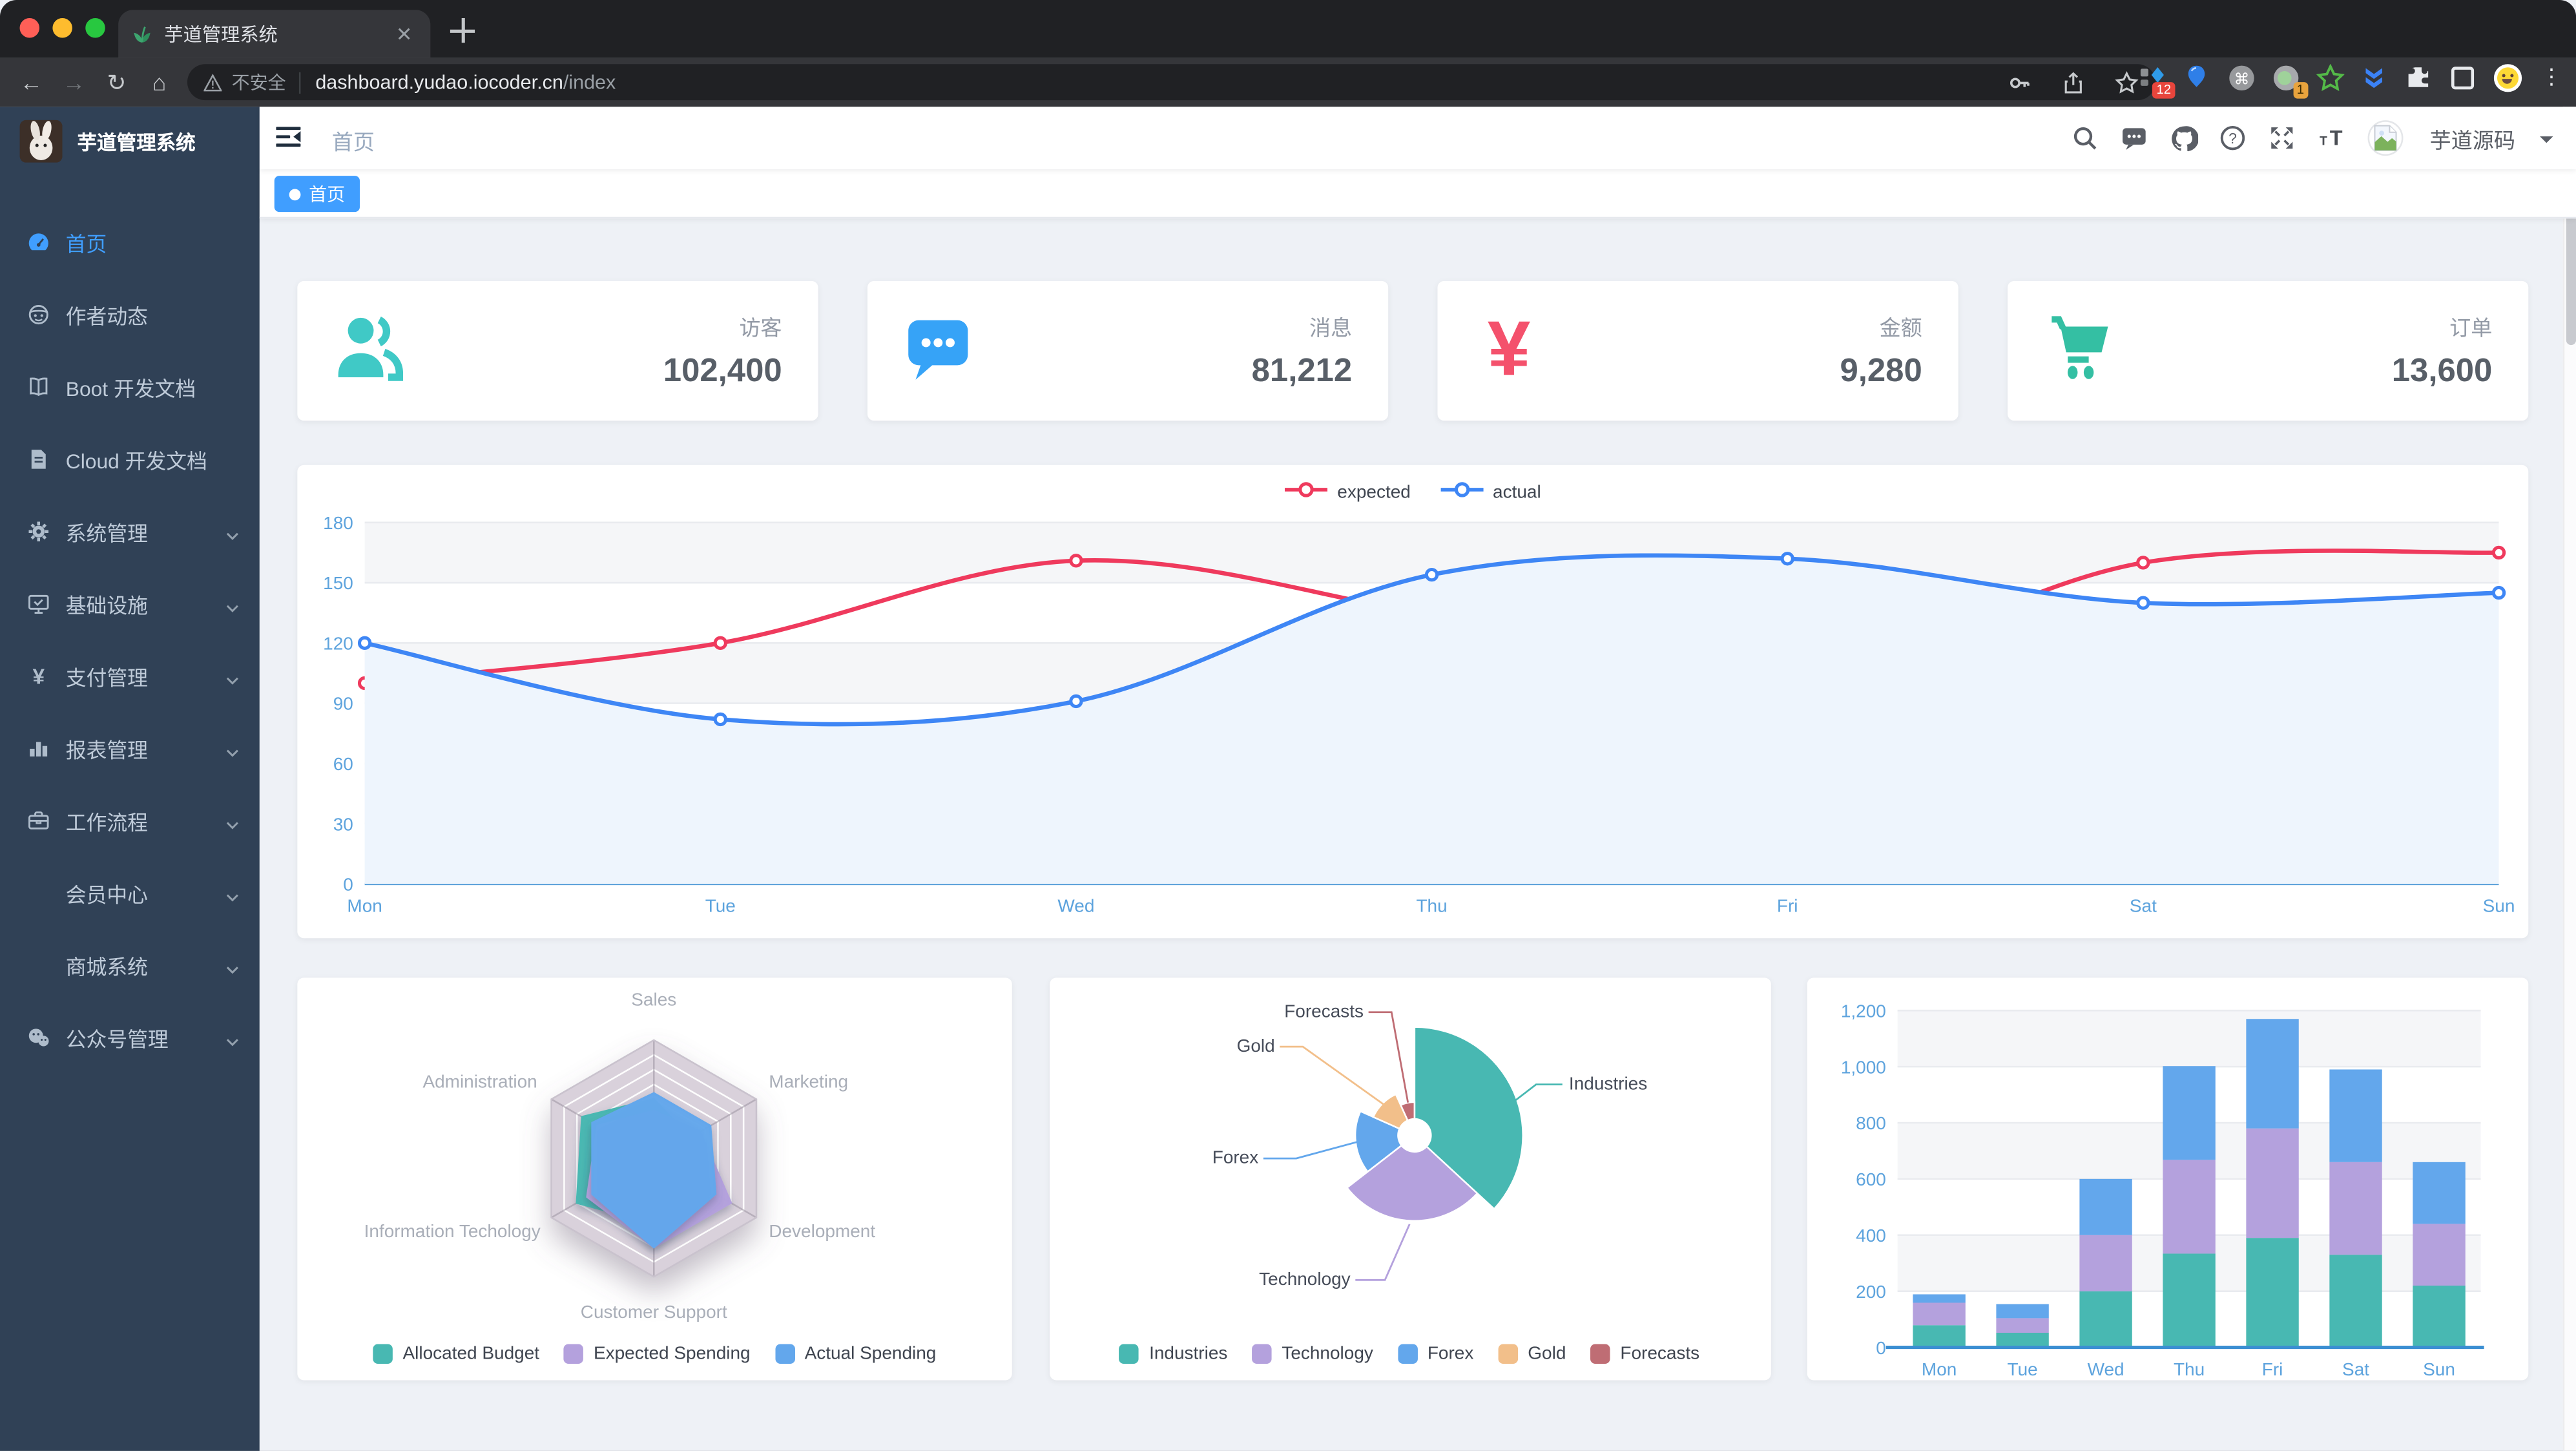  I want to click on sidebar-item-8: 报表管理, so click(130, 747).